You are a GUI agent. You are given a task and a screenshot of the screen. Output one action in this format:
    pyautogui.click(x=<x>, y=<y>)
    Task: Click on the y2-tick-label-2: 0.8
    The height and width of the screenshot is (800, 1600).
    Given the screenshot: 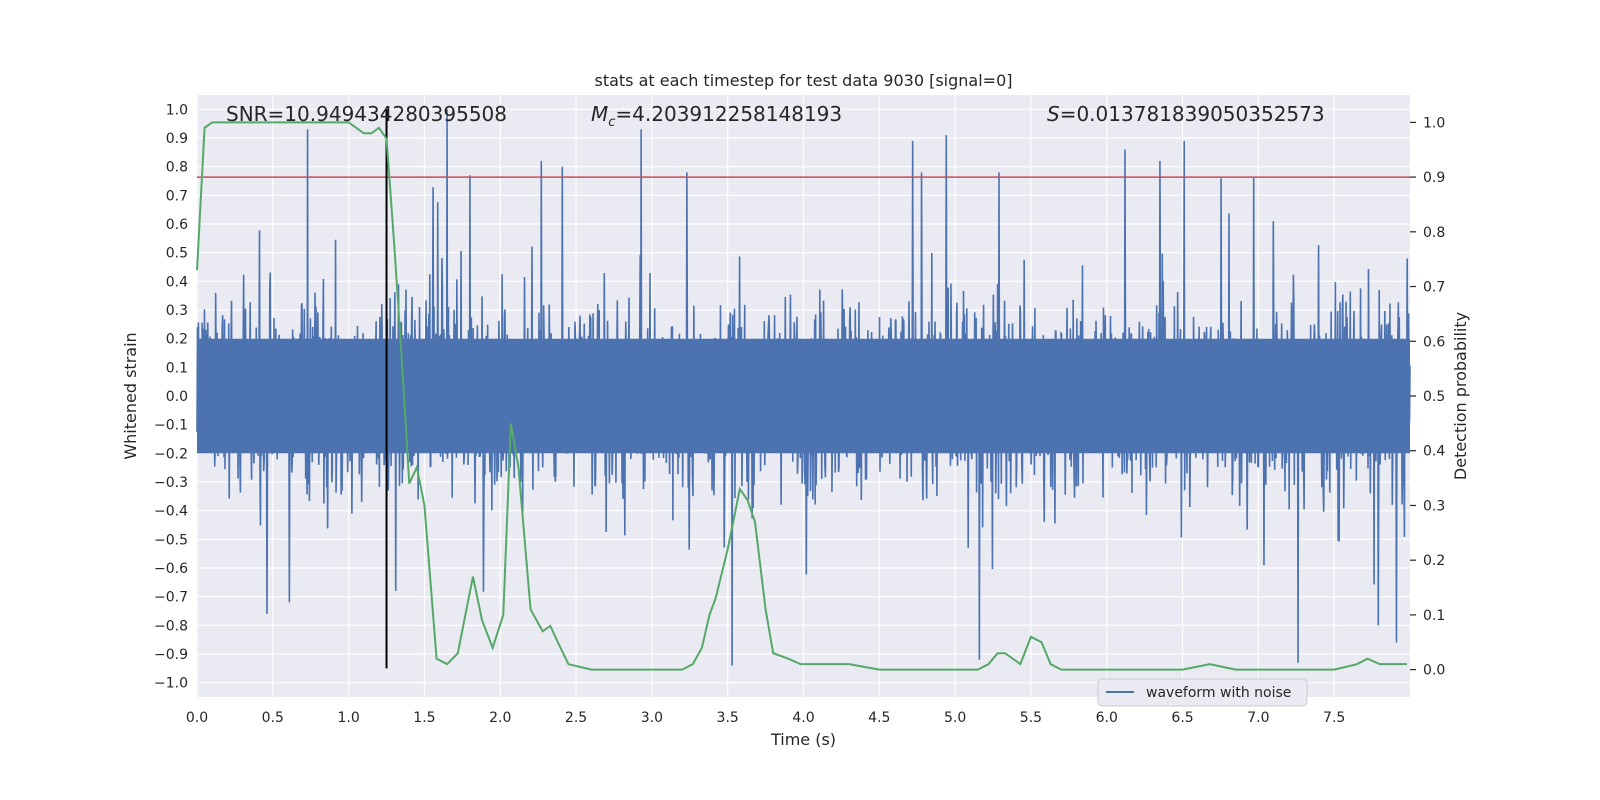 What is the action you would take?
    pyautogui.click(x=1434, y=233)
    